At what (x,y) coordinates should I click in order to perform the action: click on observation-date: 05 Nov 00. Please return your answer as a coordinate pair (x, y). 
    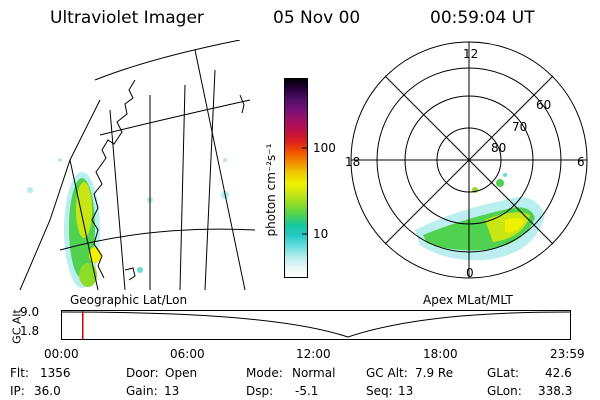
    Looking at the image, I should click on (317, 18).